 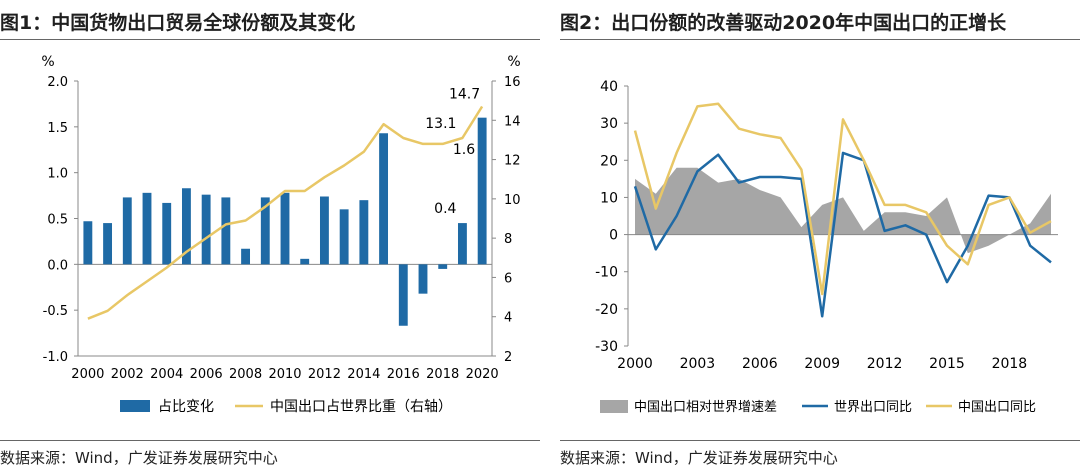 I want to click on right-tick-label: 6, so click(x=508, y=278).